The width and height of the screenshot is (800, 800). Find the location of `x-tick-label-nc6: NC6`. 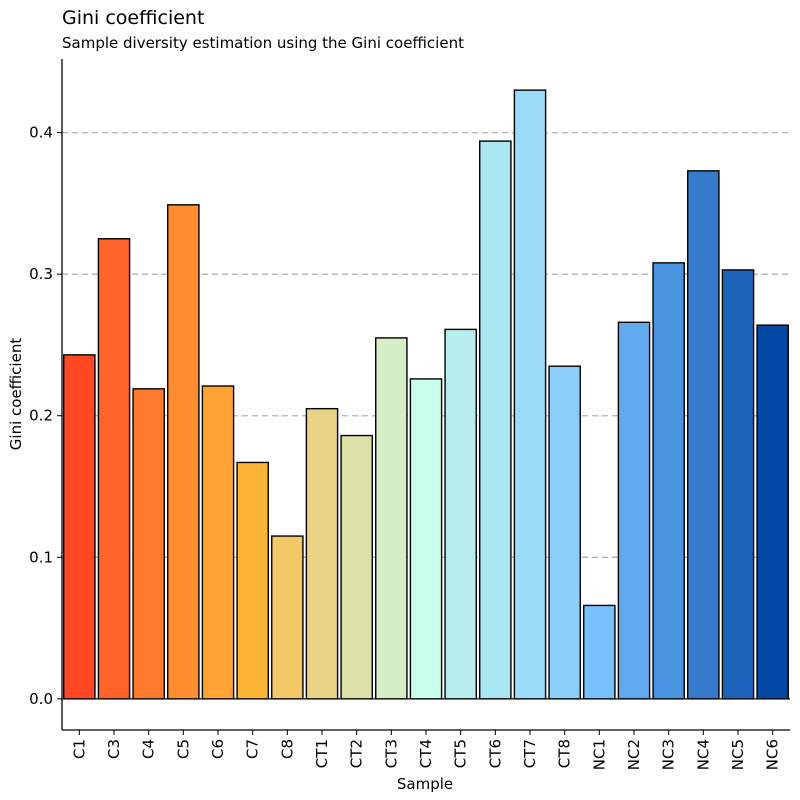

x-tick-label-nc6: NC6 is located at coordinates (773, 754).